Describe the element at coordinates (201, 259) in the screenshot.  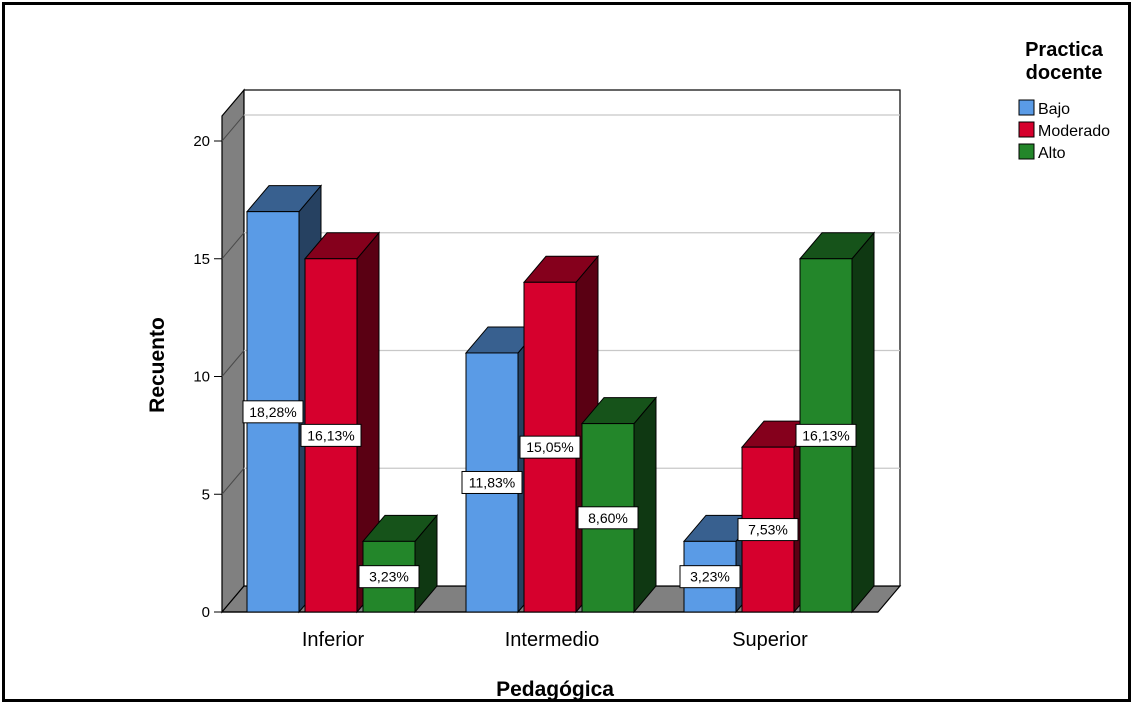
I see `y-tick-label: 15` at that location.